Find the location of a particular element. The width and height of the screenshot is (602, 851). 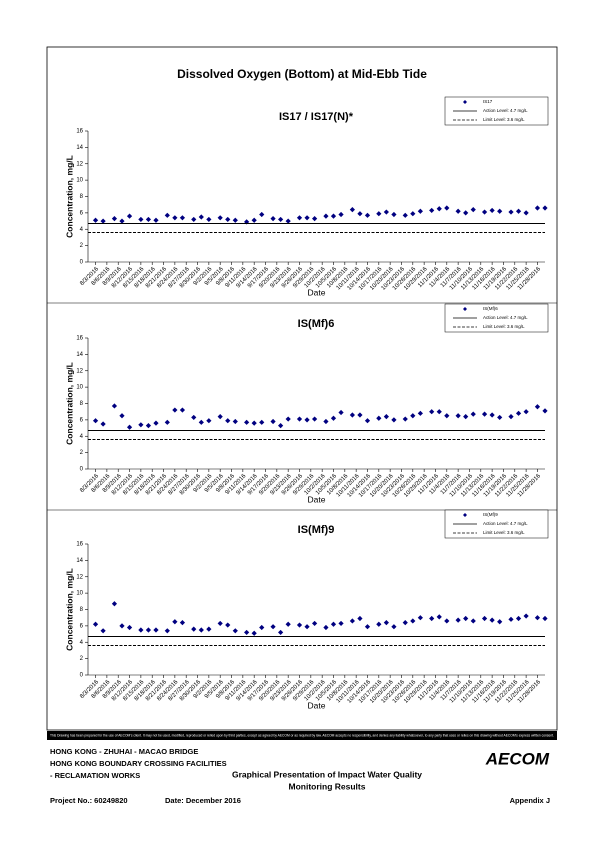

legend-label: IS(Mf)9 is located at coordinates (490, 514).